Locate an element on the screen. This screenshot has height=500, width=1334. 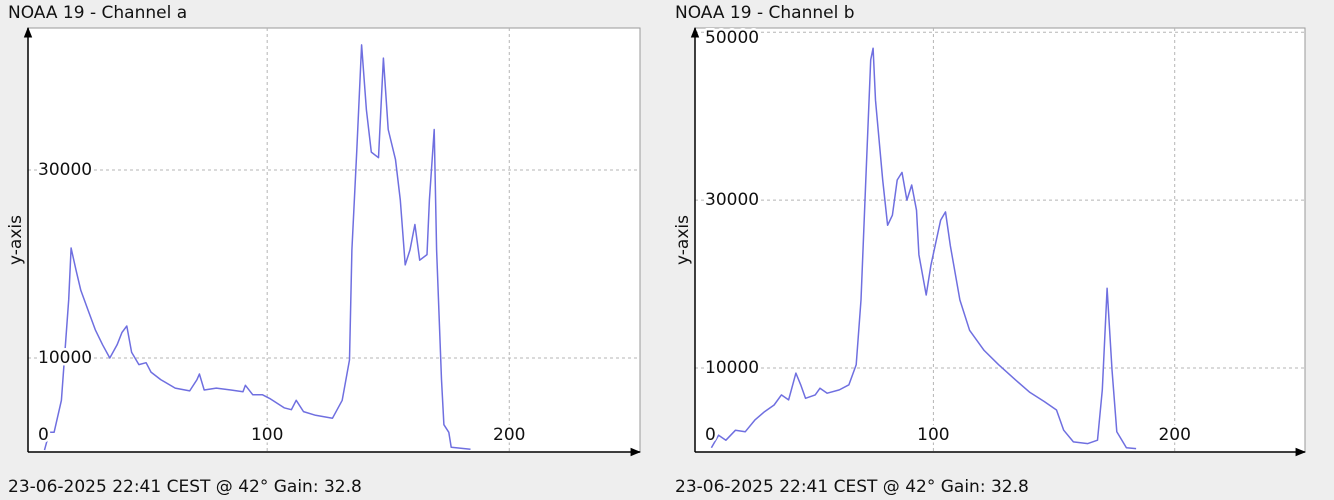
y-tick-label: 50000 is located at coordinates (732, 38).